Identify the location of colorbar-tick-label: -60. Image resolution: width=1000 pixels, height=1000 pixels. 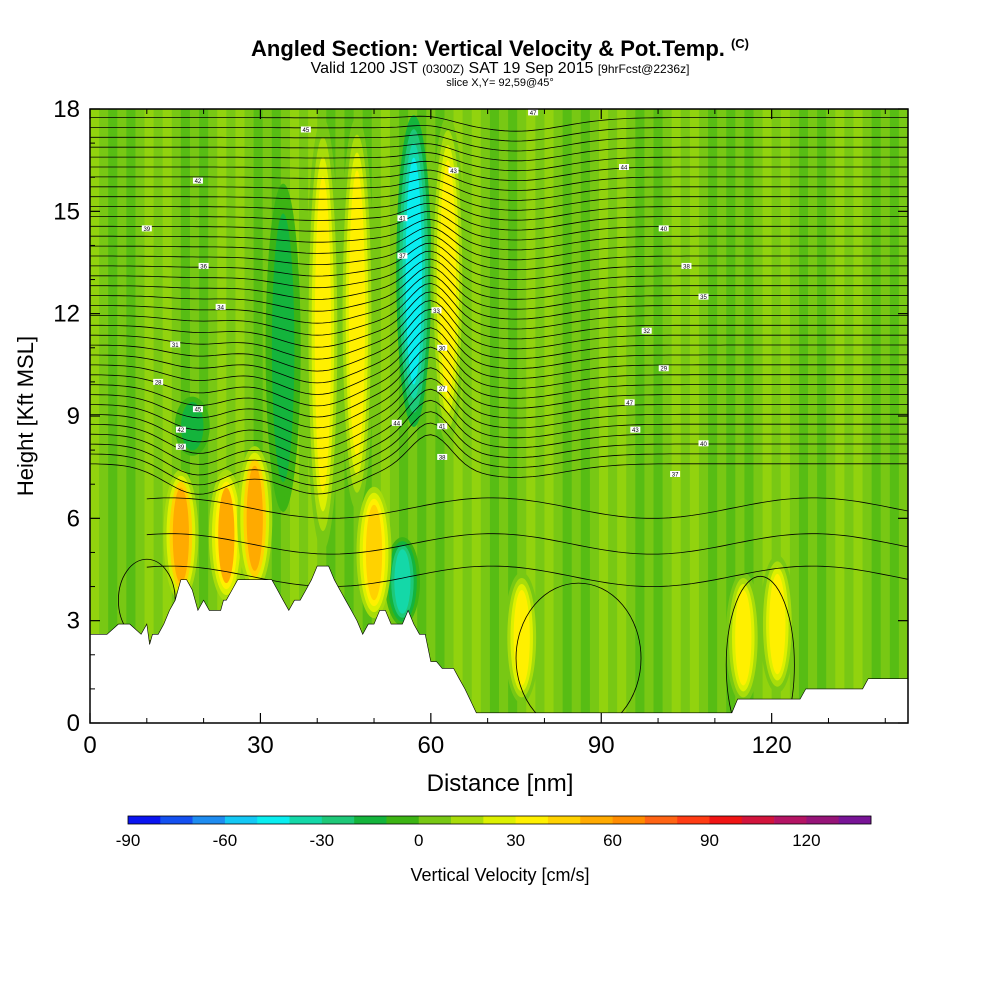
(225, 840).